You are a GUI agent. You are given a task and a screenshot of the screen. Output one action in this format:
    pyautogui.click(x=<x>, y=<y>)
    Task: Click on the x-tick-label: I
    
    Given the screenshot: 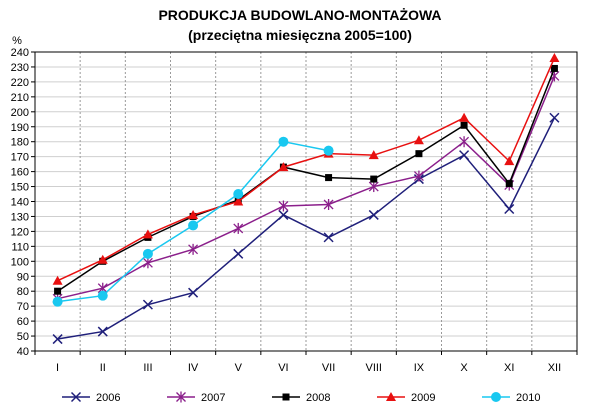 What is the action you would take?
    pyautogui.click(x=57, y=368)
    